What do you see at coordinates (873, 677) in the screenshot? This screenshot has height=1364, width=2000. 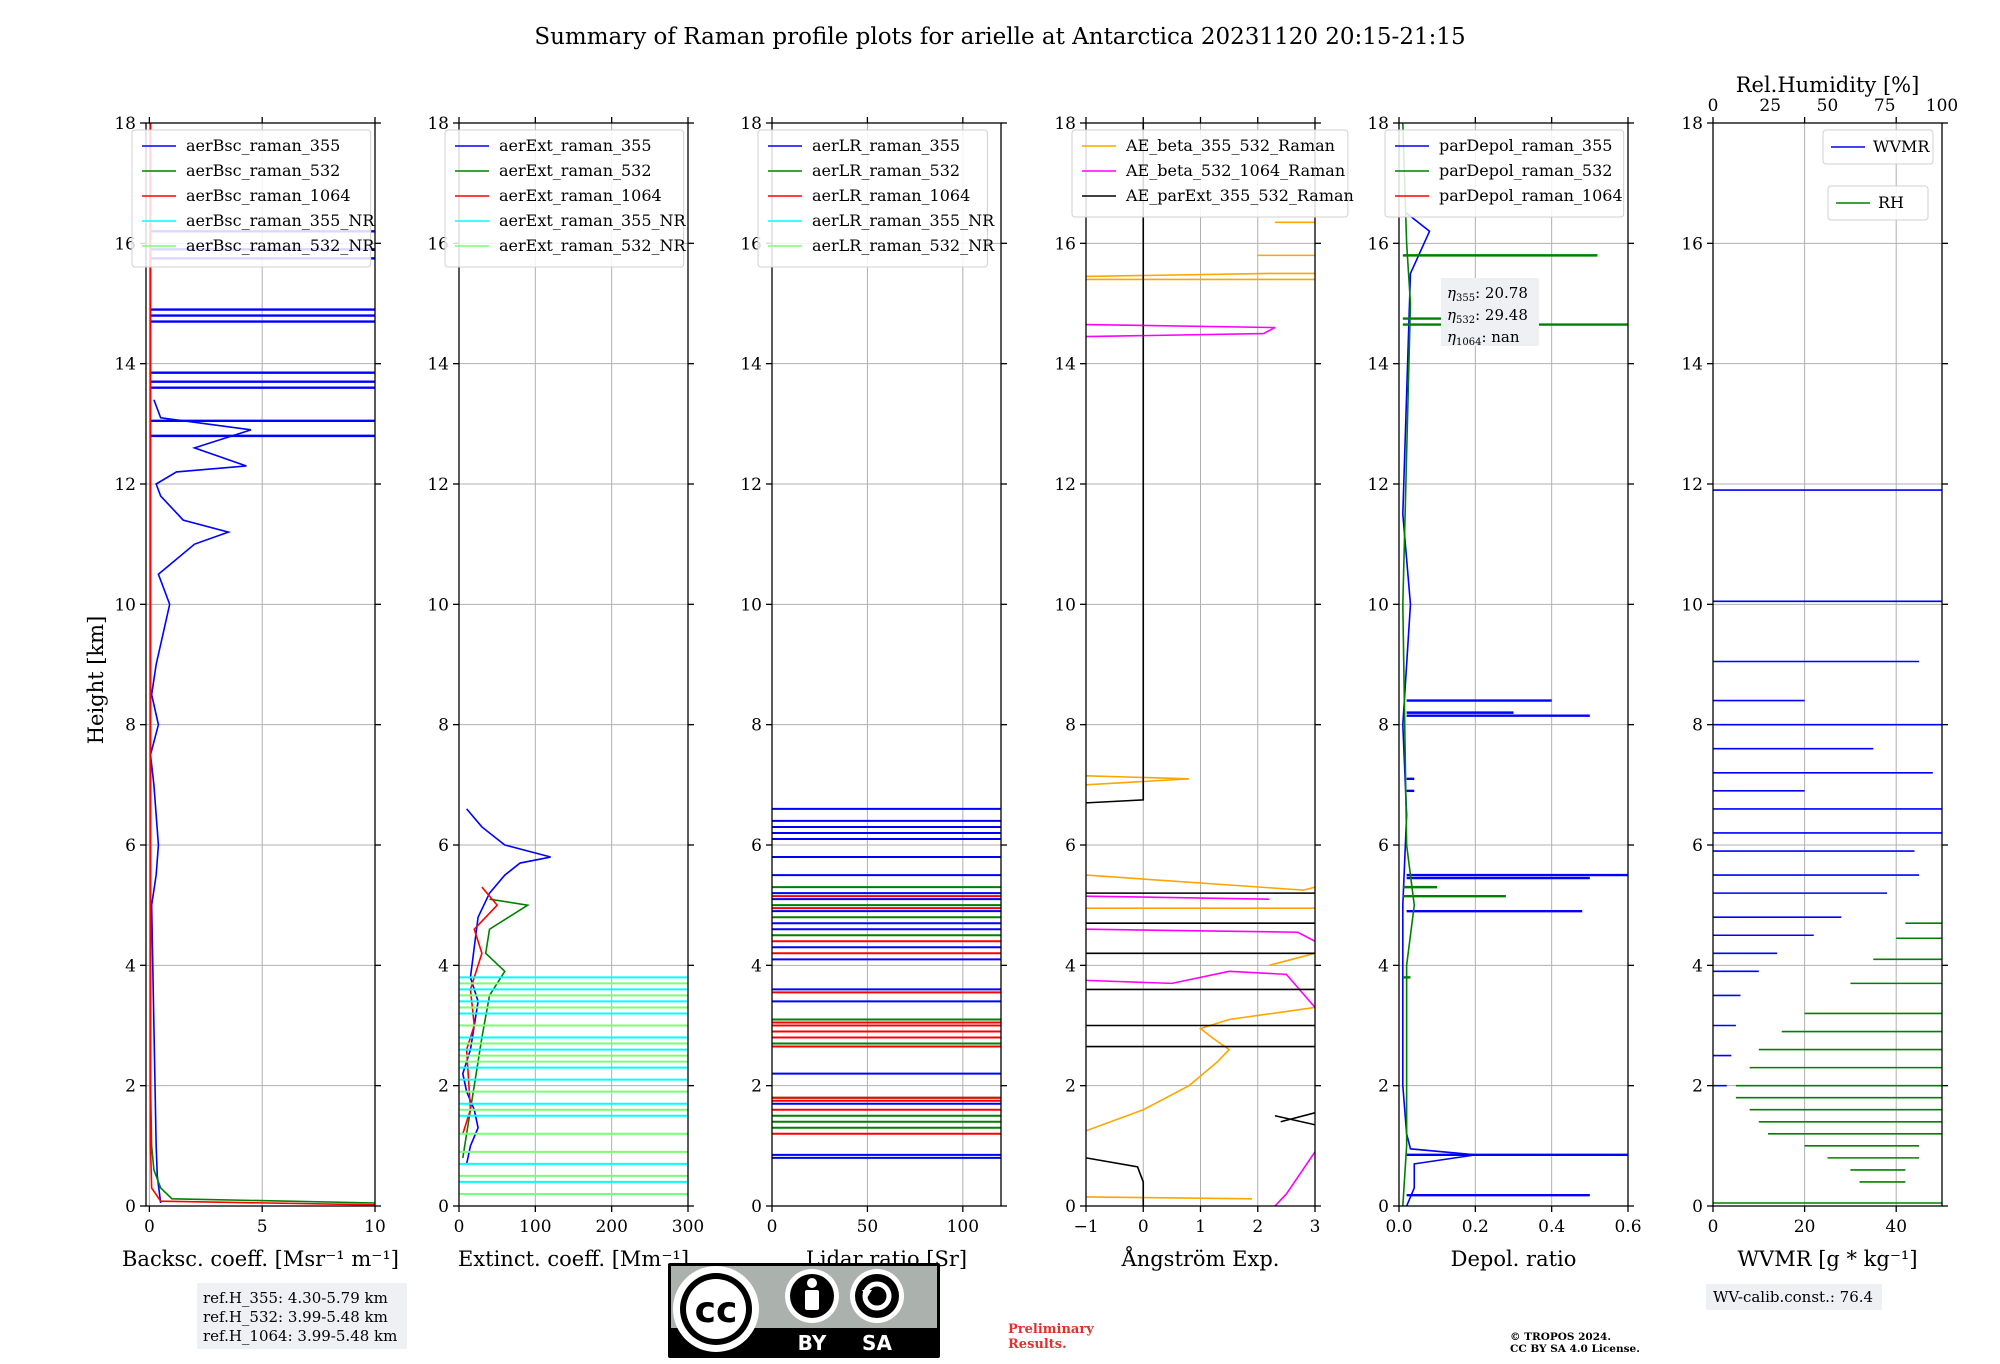 I see `x-ticks: 0 50 100` at bounding box center [873, 677].